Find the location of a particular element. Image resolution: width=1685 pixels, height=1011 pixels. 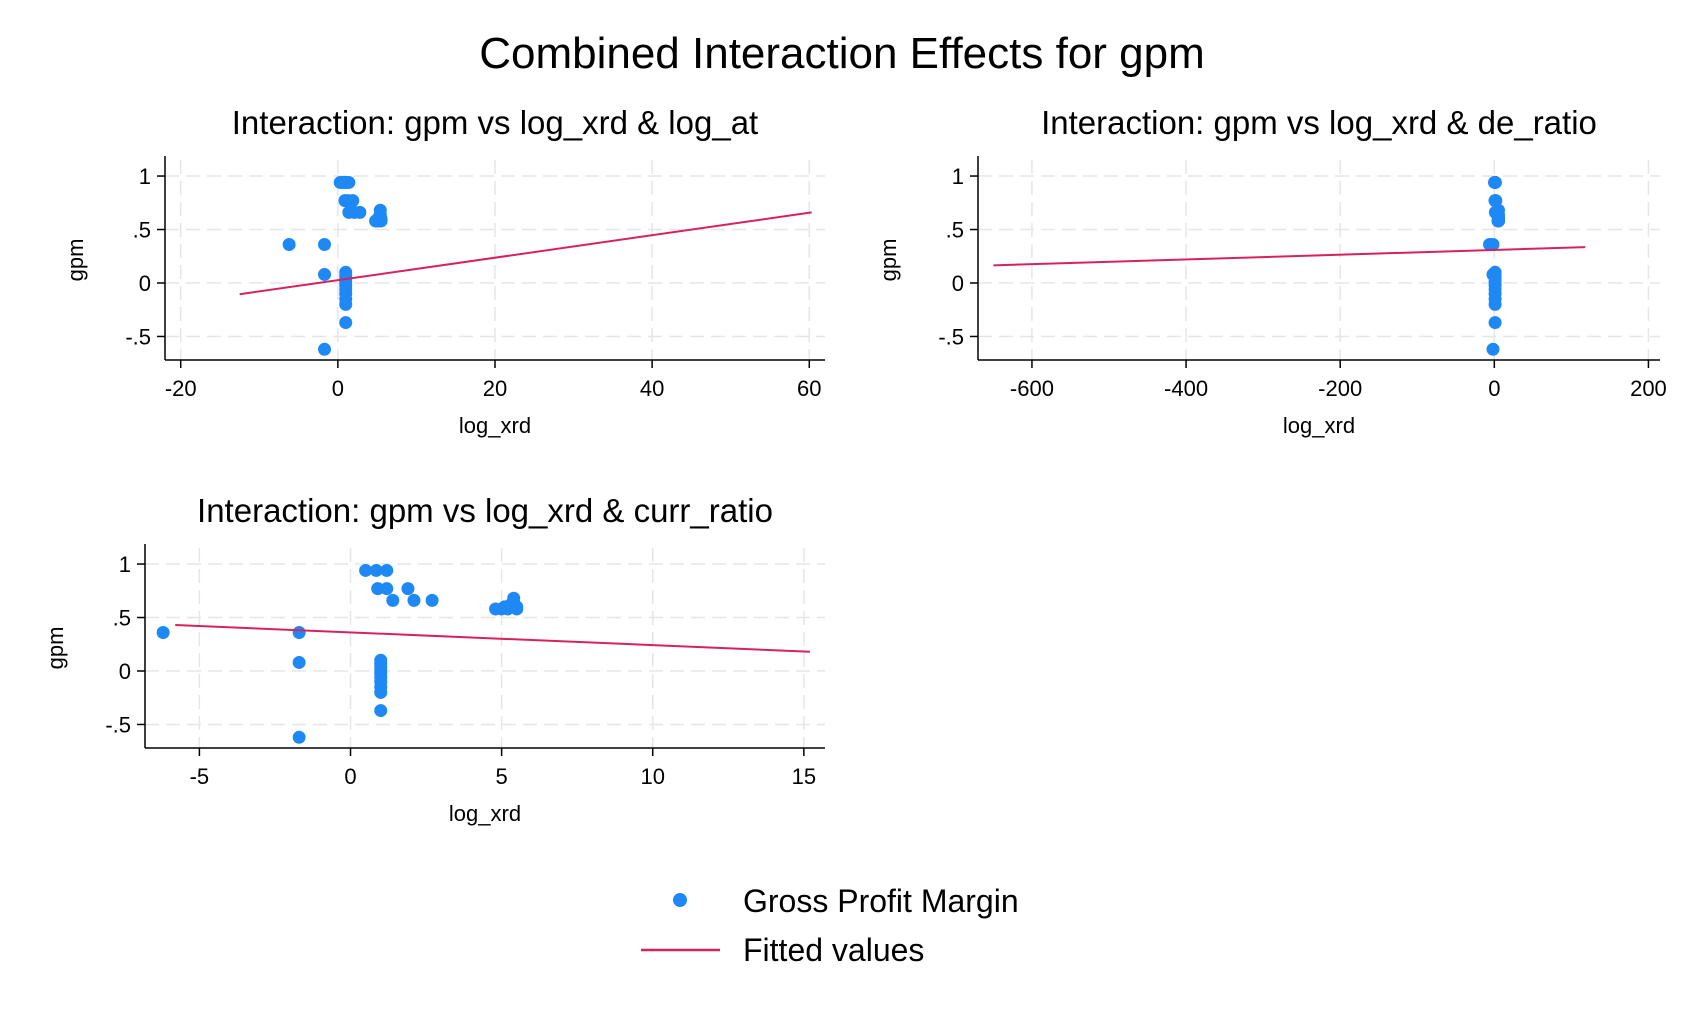

x-tick-label: 5 is located at coordinates (501, 776).